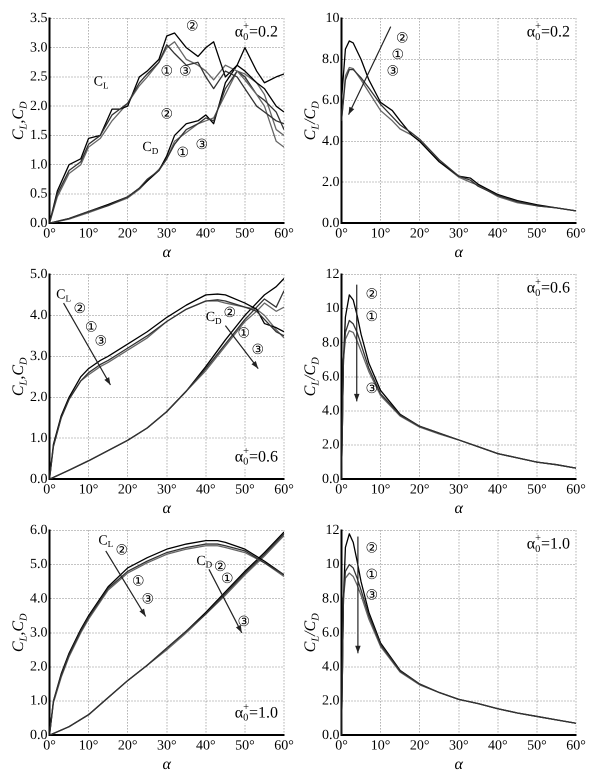 This screenshot has width=595, height=783. Describe the element at coordinates (39, 136) in the screenshot. I see `y-tick-label: 1.5` at that location.